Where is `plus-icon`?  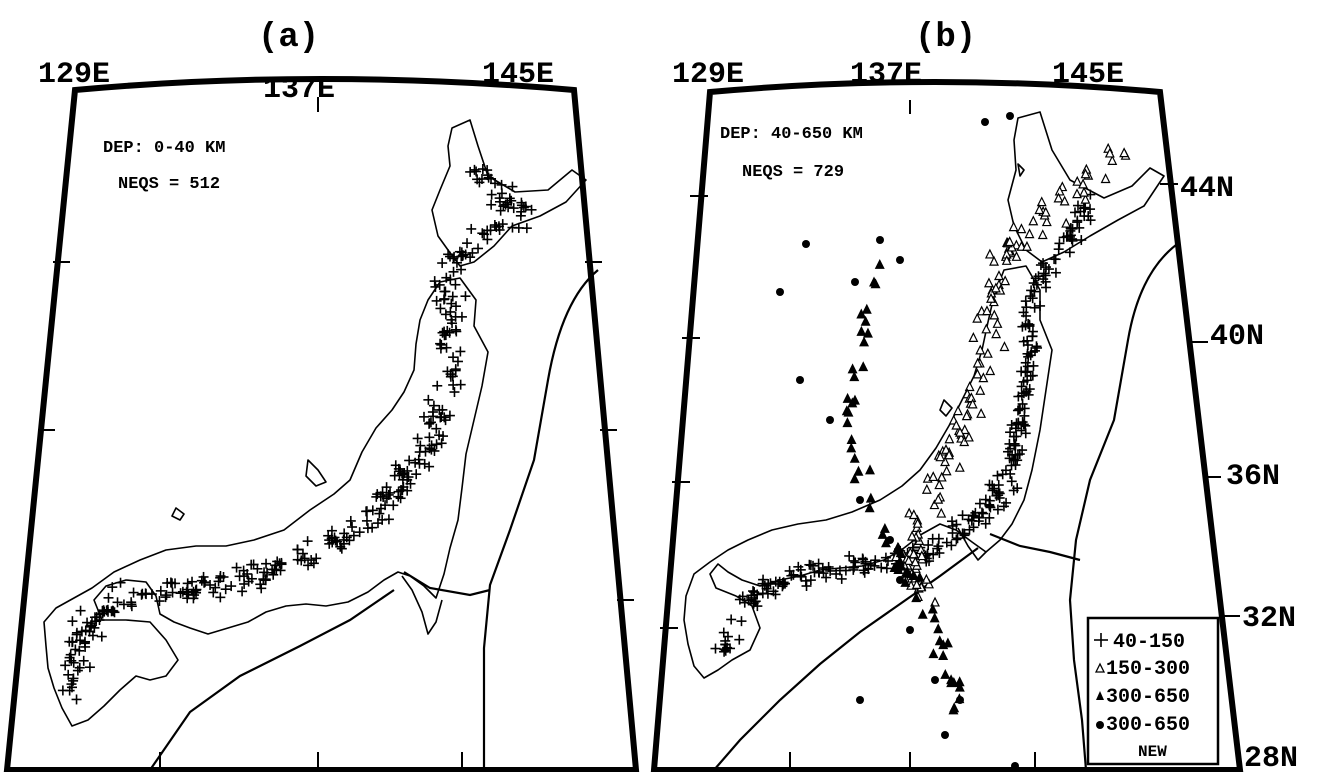 plus-icon is located at coordinates (1101, 640).